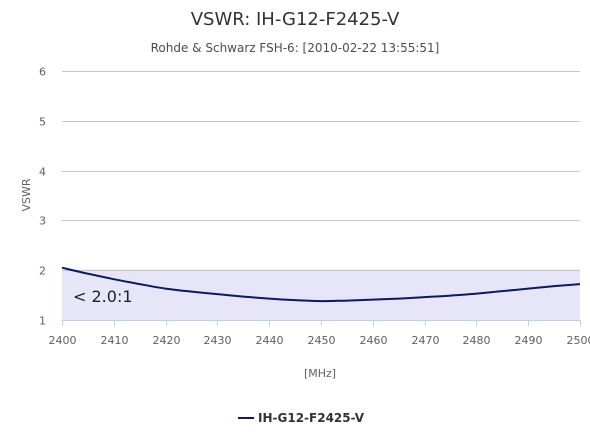  What do you see at coordinates (477, 340) in the screenshot?
I see `x-tick-label: 2480` at bounding box center [477, 340].